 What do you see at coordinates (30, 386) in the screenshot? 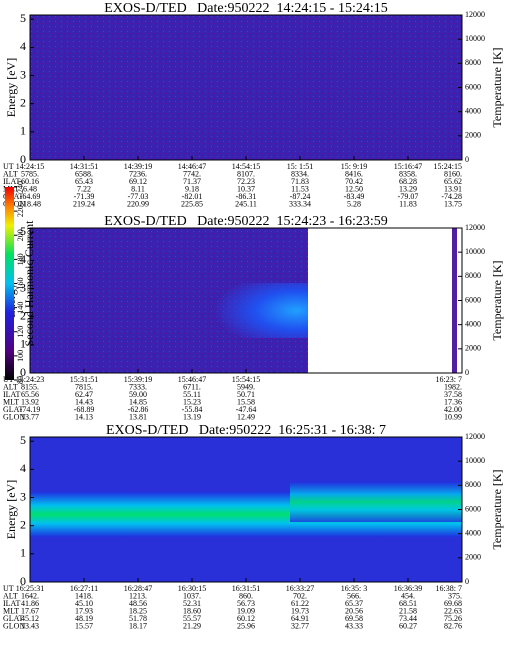
I see `ephemeris-value: 8155.` at bounding box center [30, 386].